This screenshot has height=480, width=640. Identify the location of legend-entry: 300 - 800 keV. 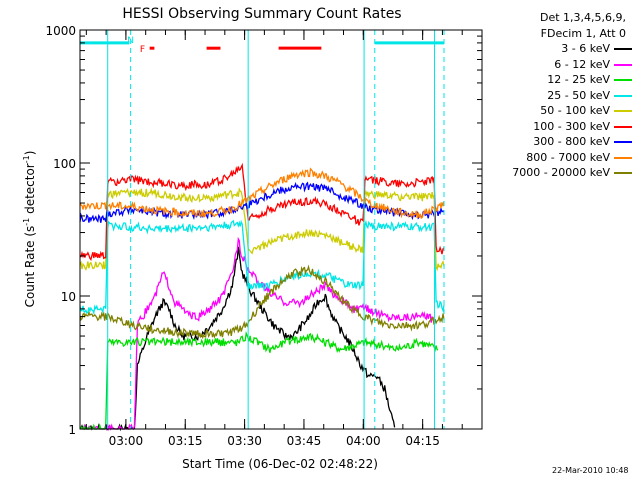
(560, 142).